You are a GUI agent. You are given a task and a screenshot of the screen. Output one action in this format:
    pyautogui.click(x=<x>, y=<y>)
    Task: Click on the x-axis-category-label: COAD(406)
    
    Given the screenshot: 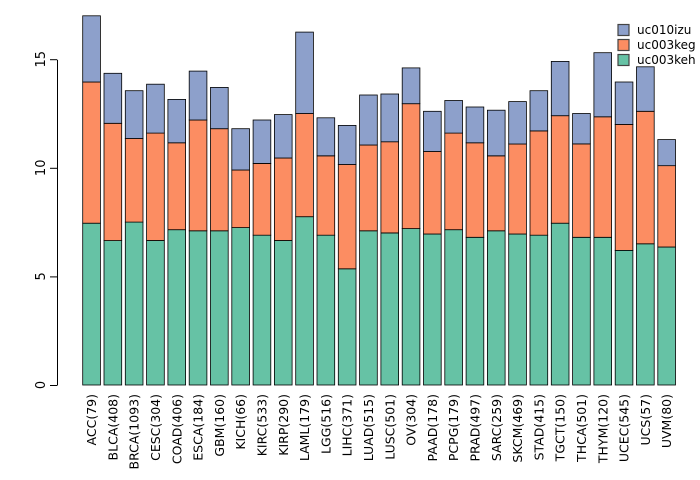 What is the action you would take?
    pyautogui.click(x=176, y=429)
    